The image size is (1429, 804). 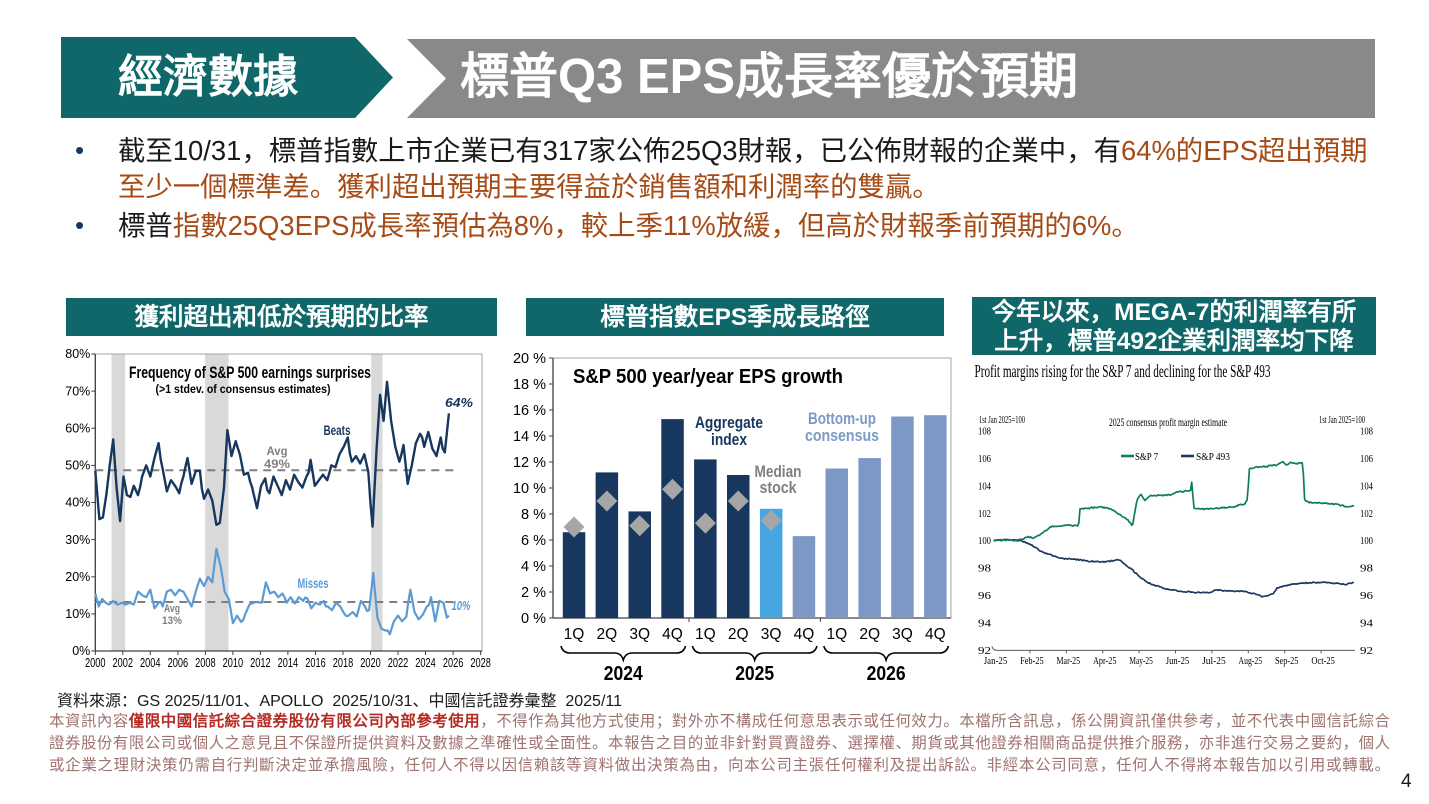 I want to click on svg-text: 13%, so click(x=172, y=621).